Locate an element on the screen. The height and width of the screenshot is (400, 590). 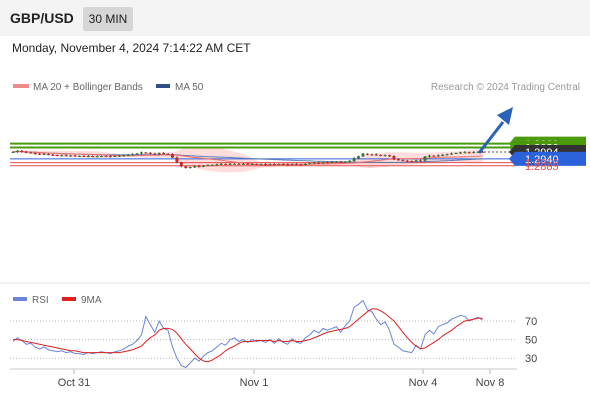
pivot-tag is located at coordinates (550, 158).